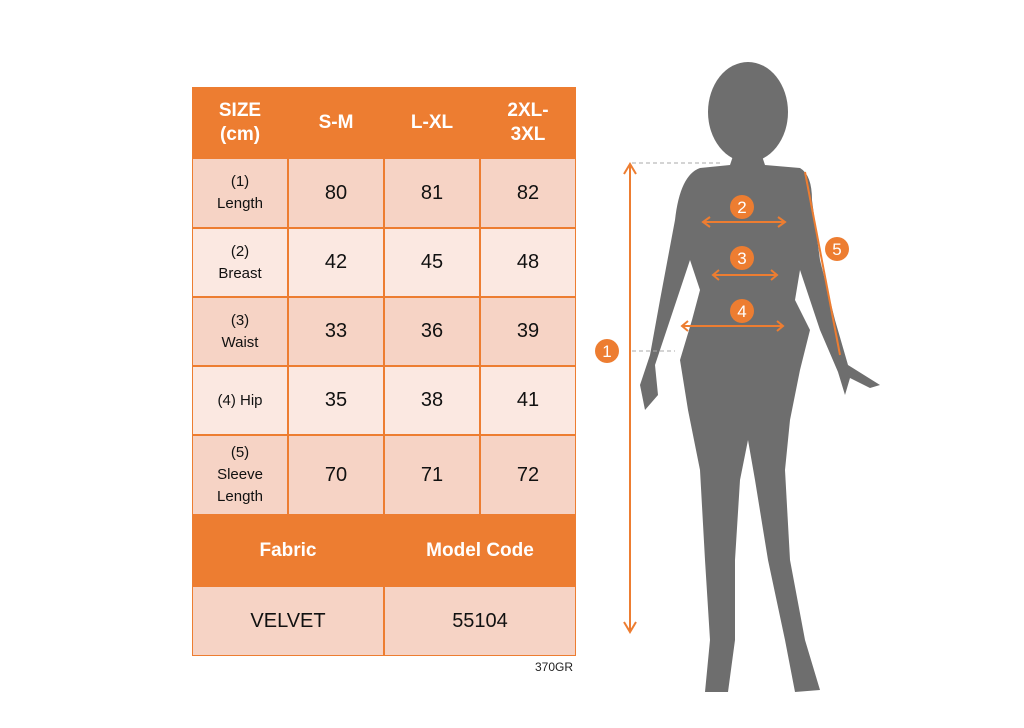 This screenshot has height=728, width=1024. I want to click on measurement-value: 48, so click(528, 262).